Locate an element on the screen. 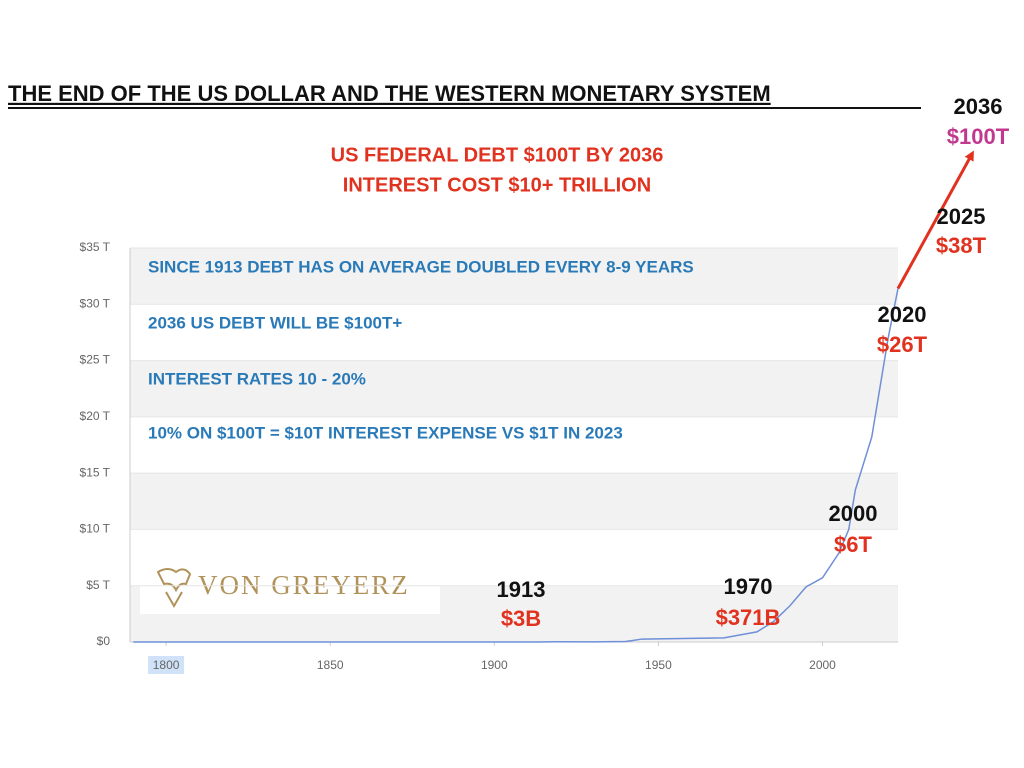 The height and width of the screenshot is (768, 1024). logo-text: VON GREYERZ is located at coordinates (304, 585).